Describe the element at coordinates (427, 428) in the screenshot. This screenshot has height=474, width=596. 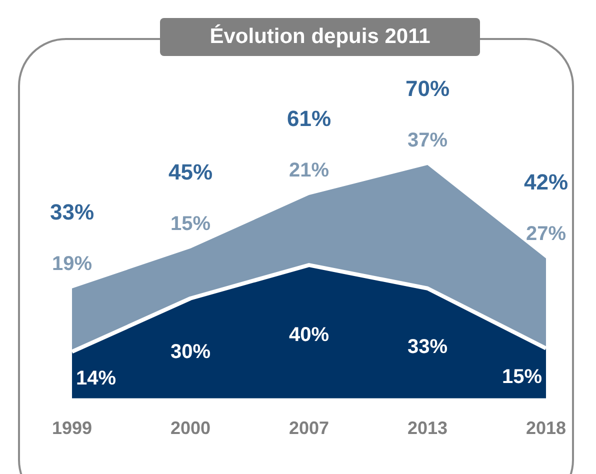
I see `x-tick-label: 2013` at that location.